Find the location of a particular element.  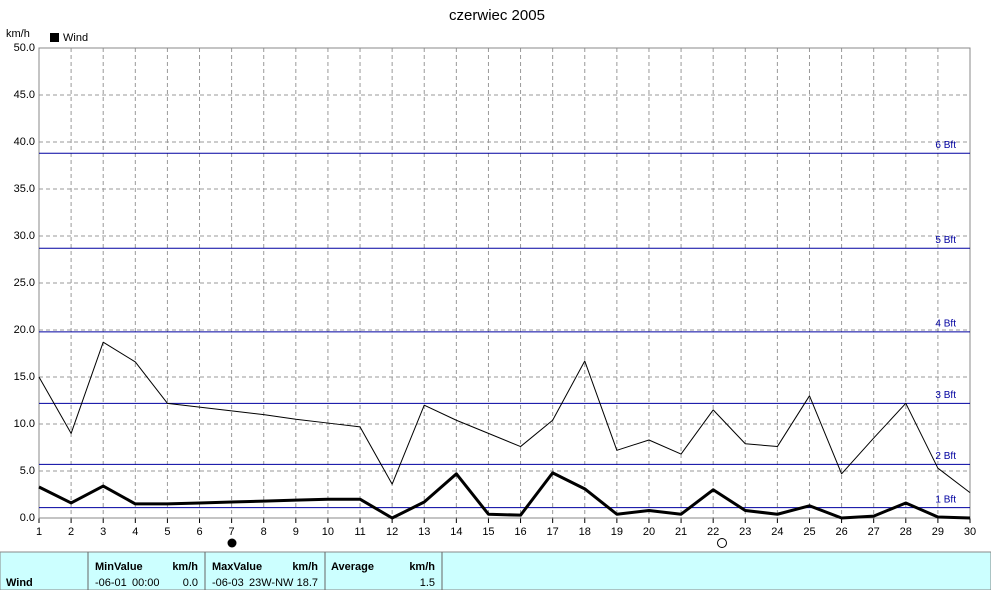

y-tick-label: 45.0 is located at coordinates (24, 95).